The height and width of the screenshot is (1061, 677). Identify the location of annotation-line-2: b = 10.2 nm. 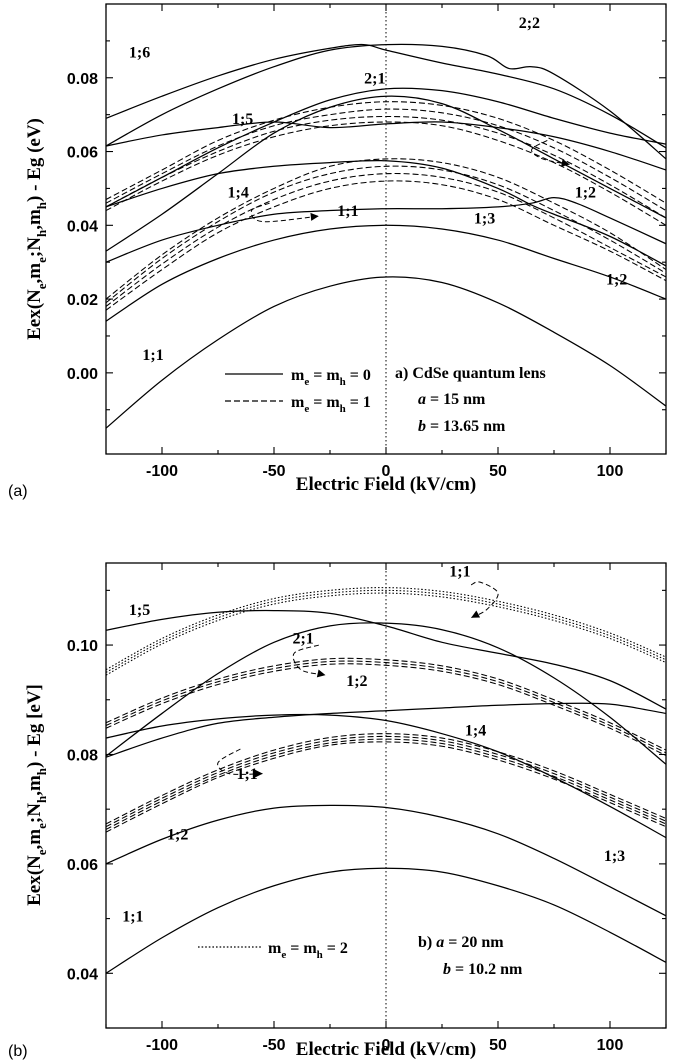
(483, 969).